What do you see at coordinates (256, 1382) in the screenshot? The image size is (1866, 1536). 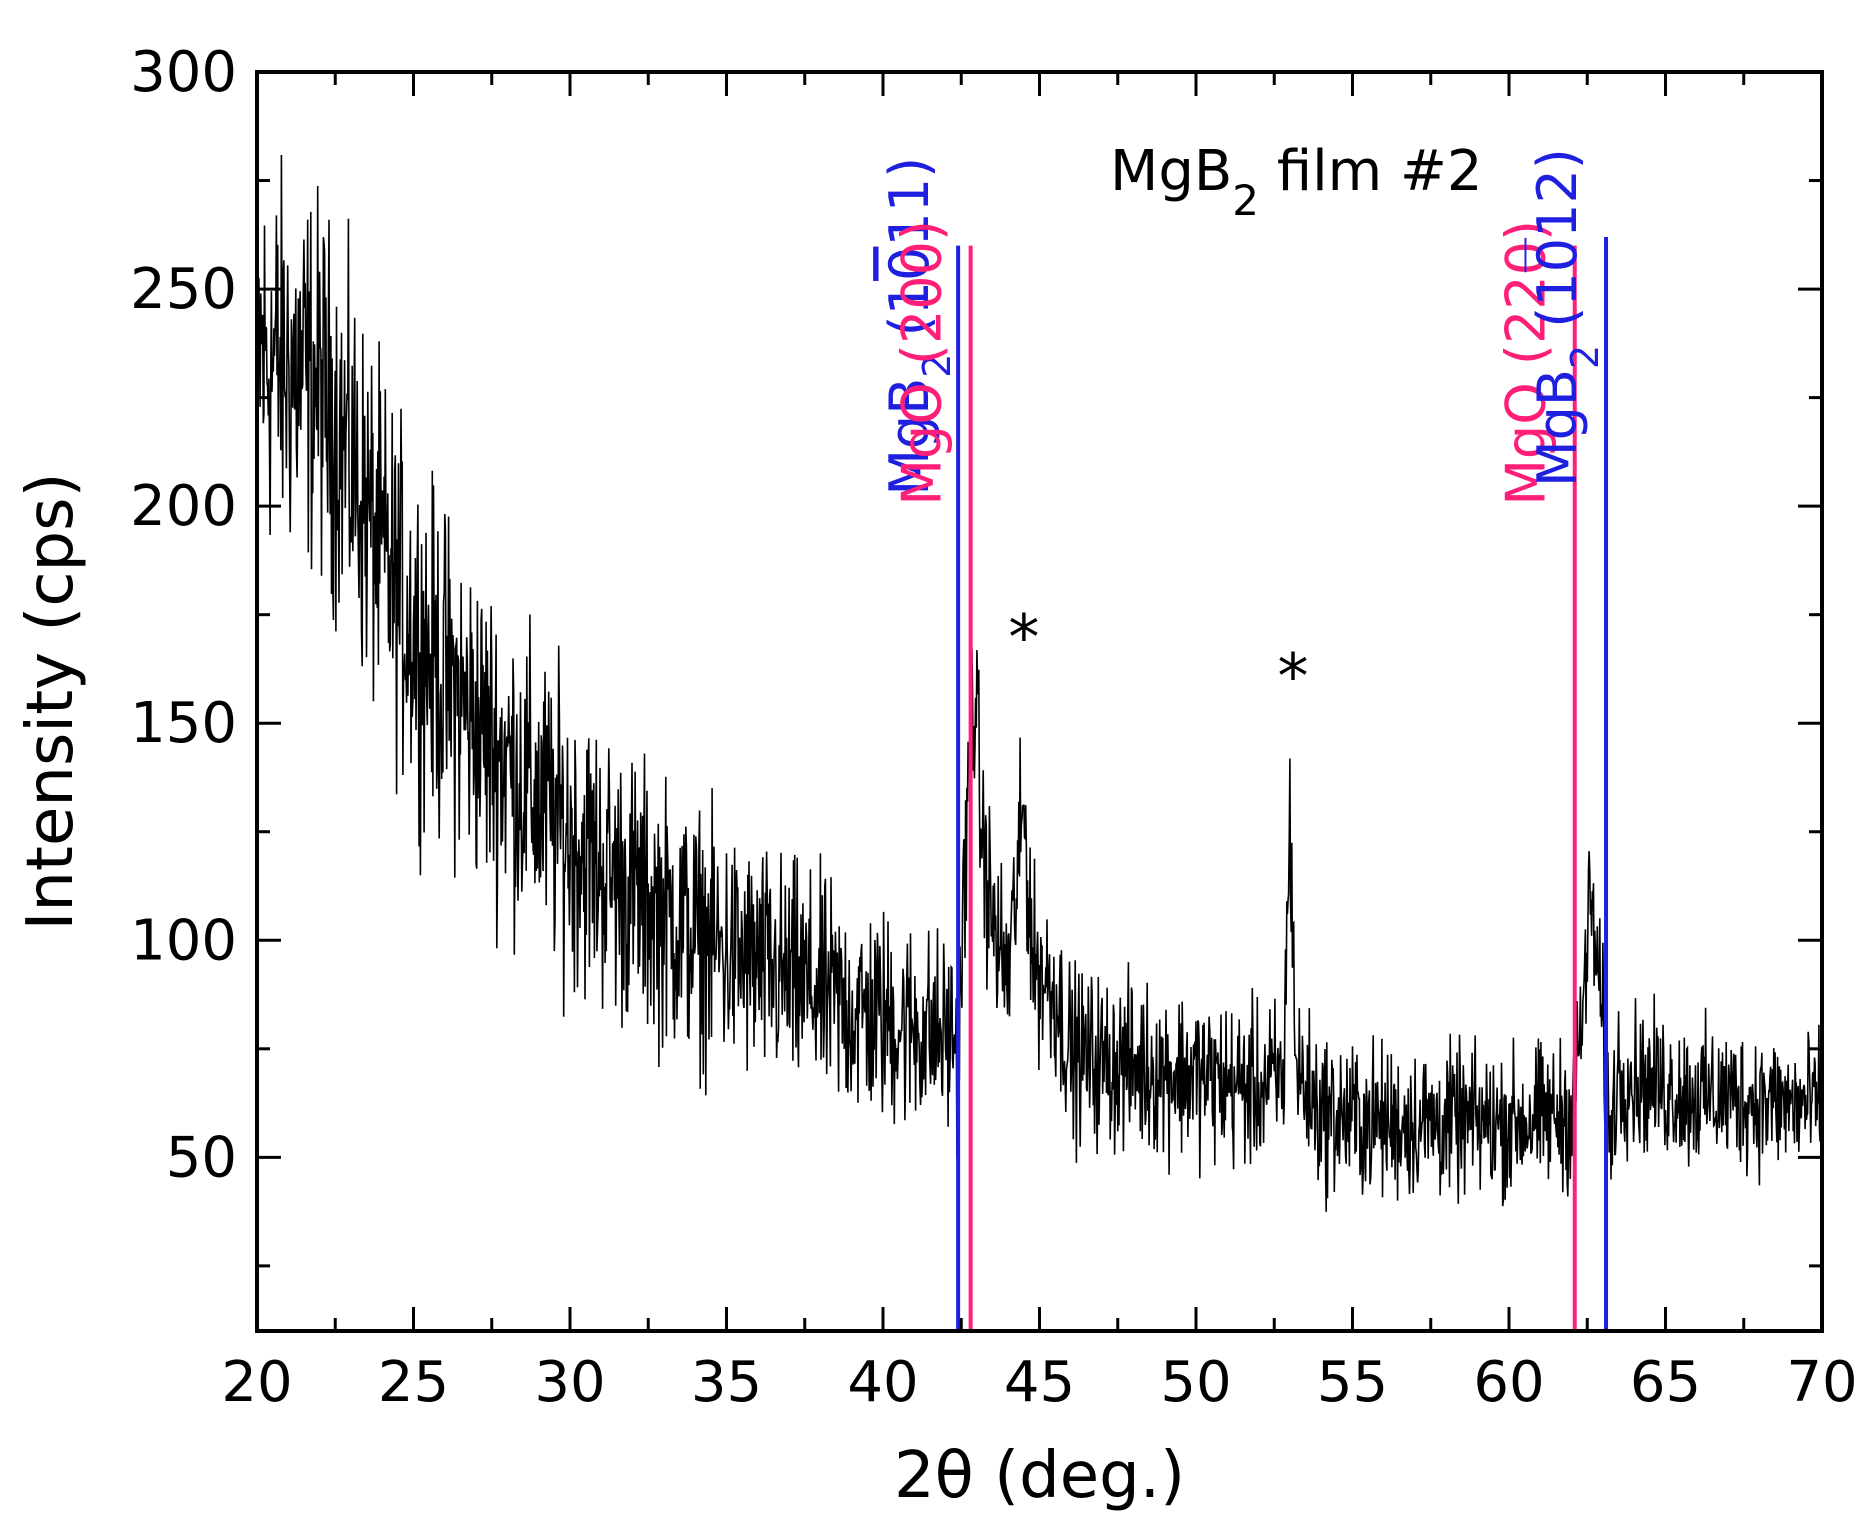 I see `x-tick-label: 20` at bounding box center [256, 1382].